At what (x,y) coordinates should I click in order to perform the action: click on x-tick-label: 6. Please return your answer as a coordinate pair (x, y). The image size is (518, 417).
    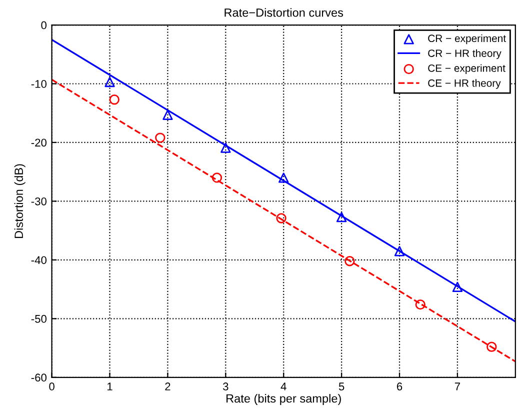
    Looking at the image, I should click on (399, 386).